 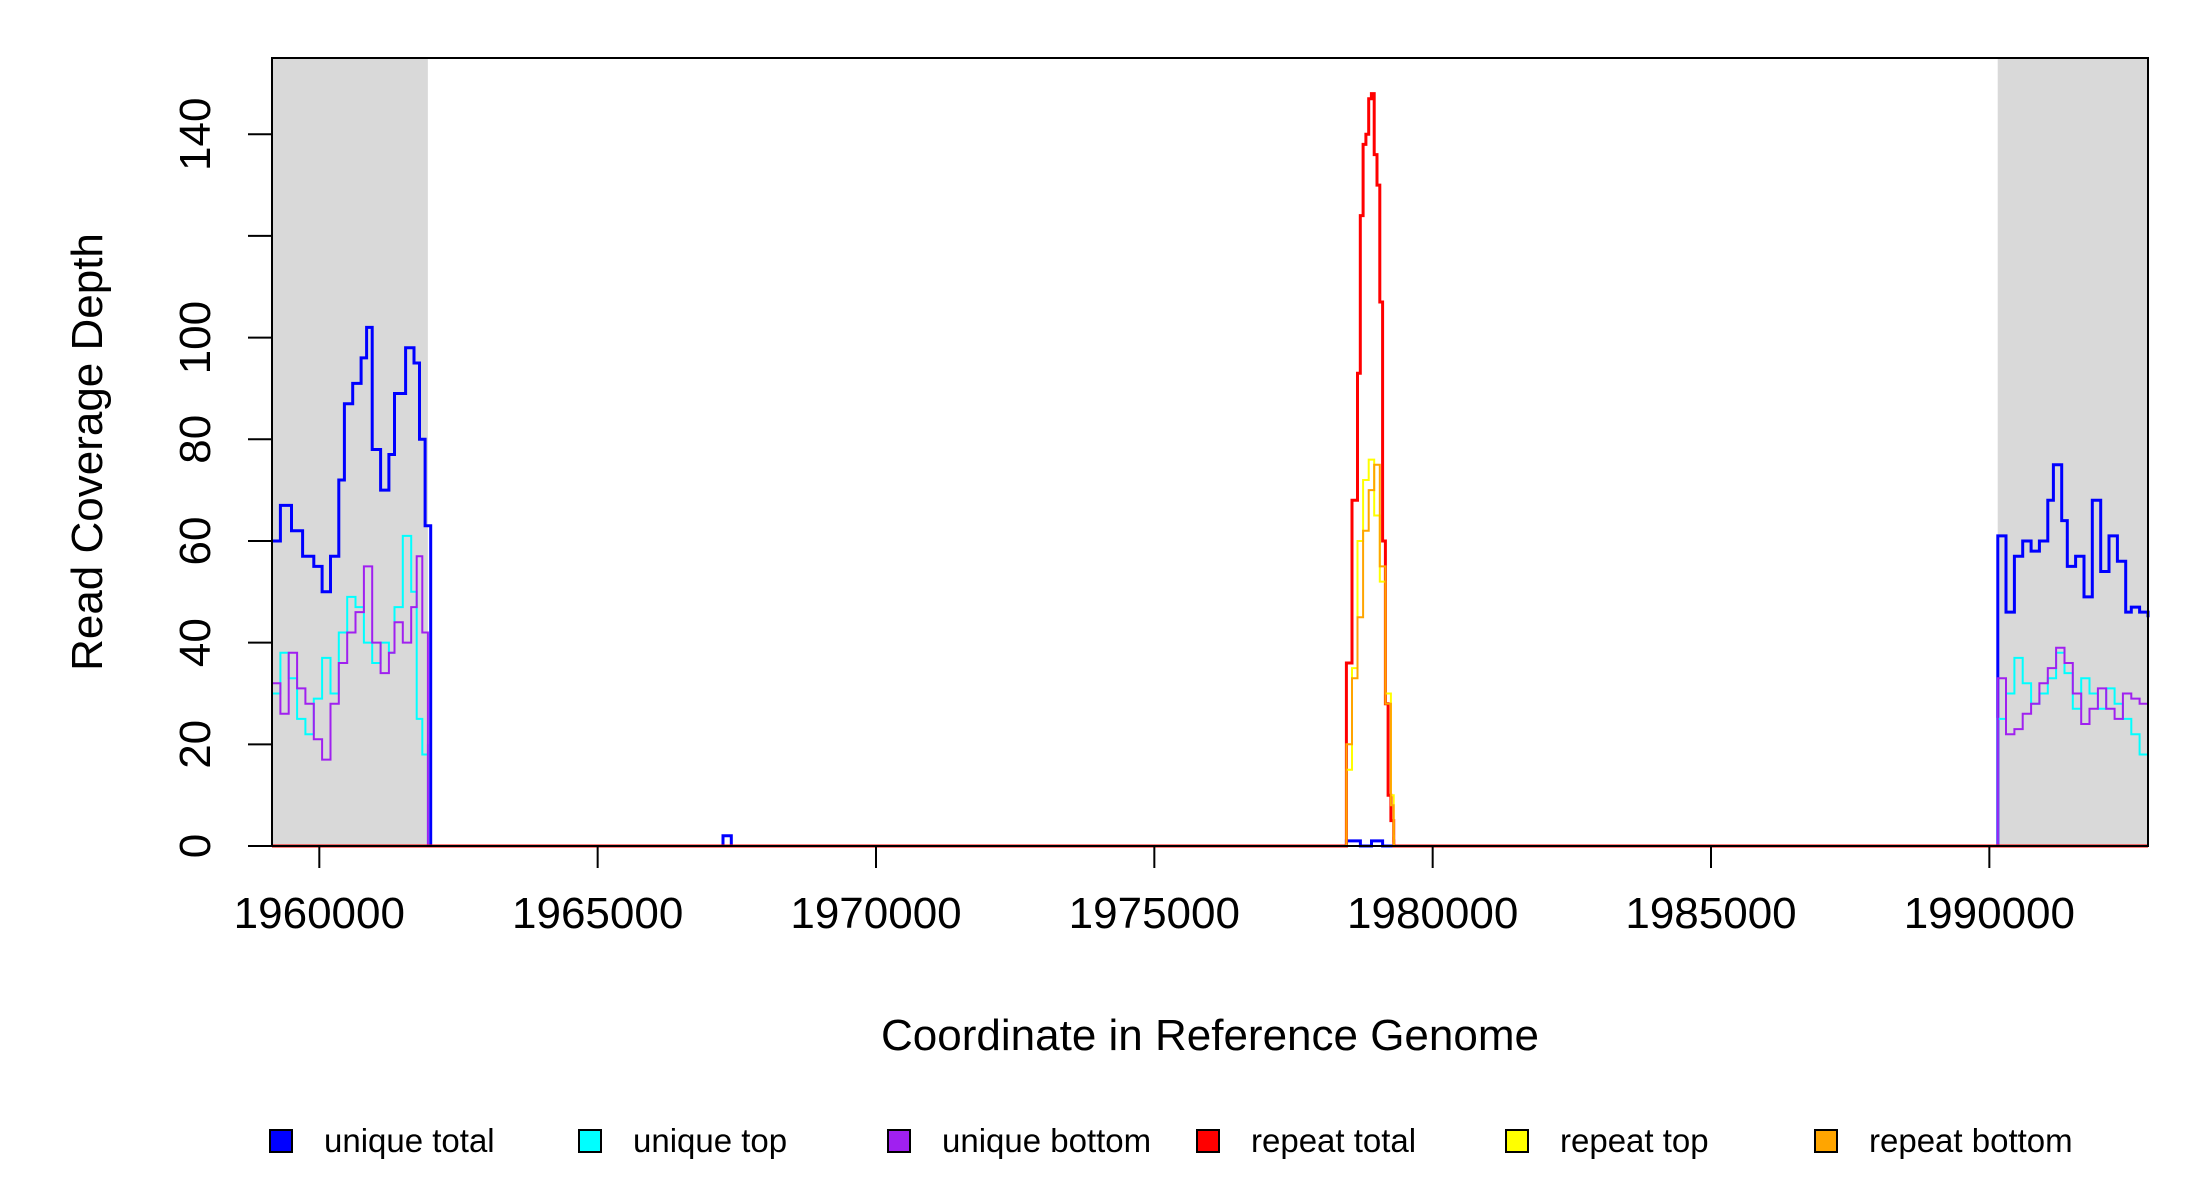 What do you see at coordinates (195, 337) in the screenshot?
I see `y-tick-label: 100` at bounding box center [195, 337].